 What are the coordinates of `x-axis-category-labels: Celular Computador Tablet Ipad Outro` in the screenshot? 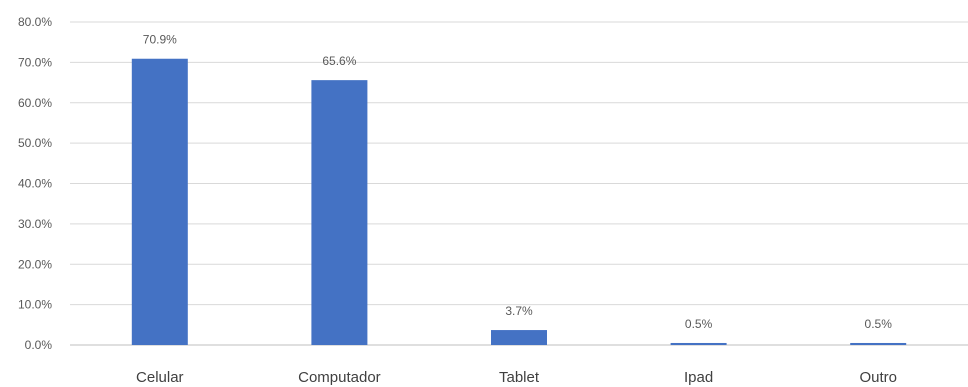 It's located at (516, 377).